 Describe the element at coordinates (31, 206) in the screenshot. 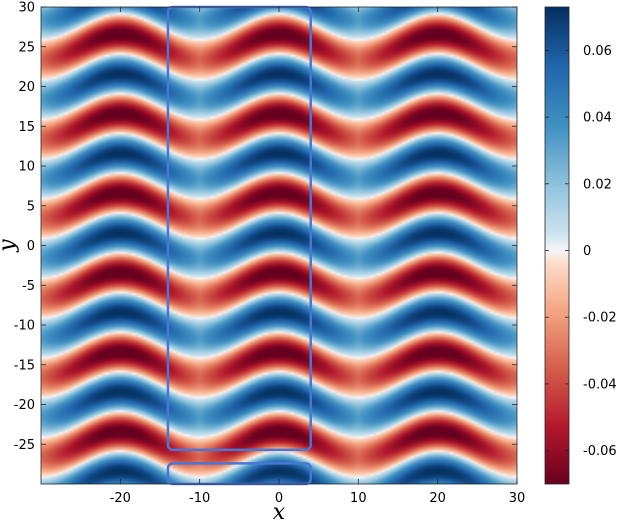

I see `y-tick-label: 5` at that location.